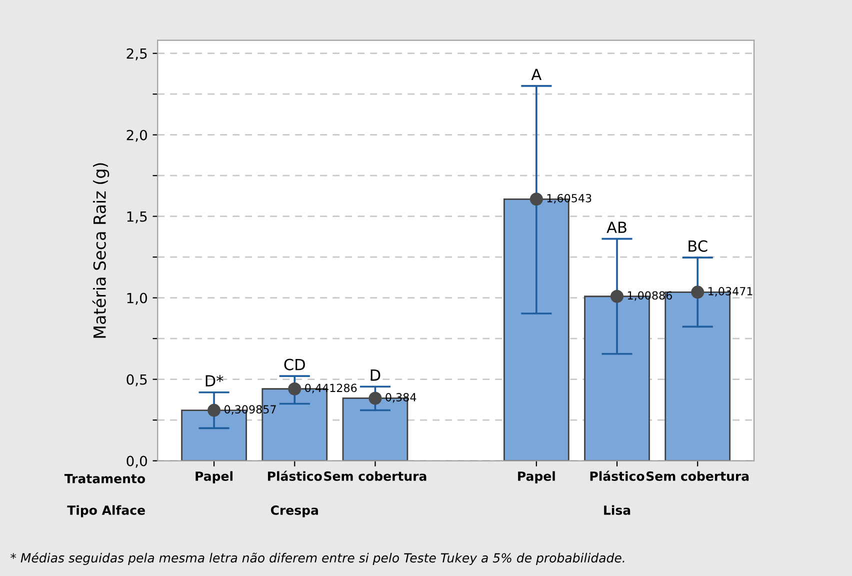 The image size is (852, 576). I want to click on text: 1,60543, so click(569, 199).